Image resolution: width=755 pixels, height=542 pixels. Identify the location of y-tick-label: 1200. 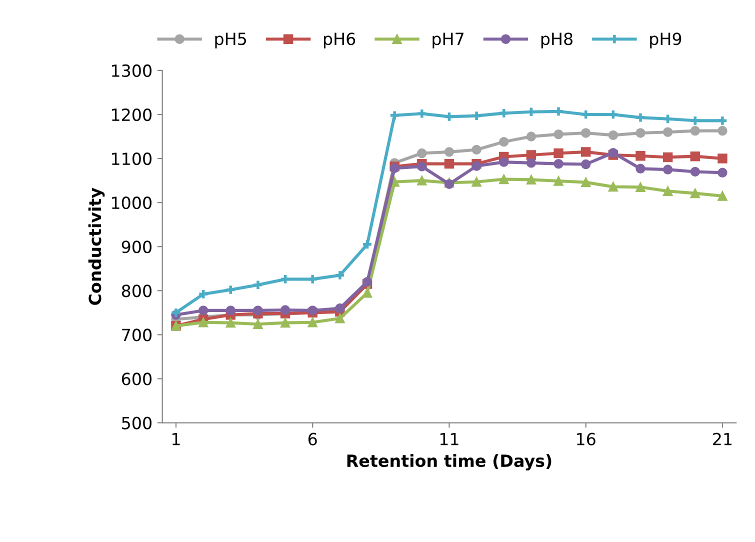
(132, 115).